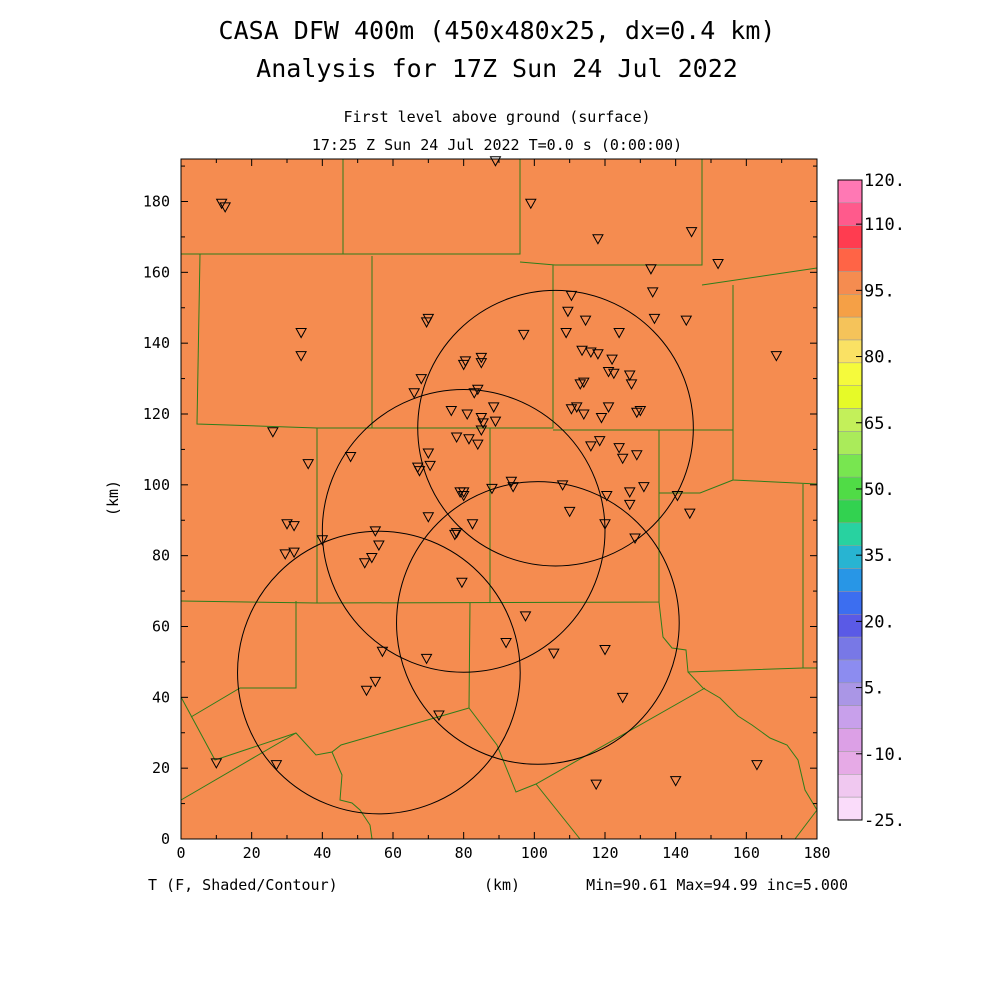  I want to click on chart-subtitle: Analysis for 17Z Sun 24 Jul 2022, so click(497, 68).